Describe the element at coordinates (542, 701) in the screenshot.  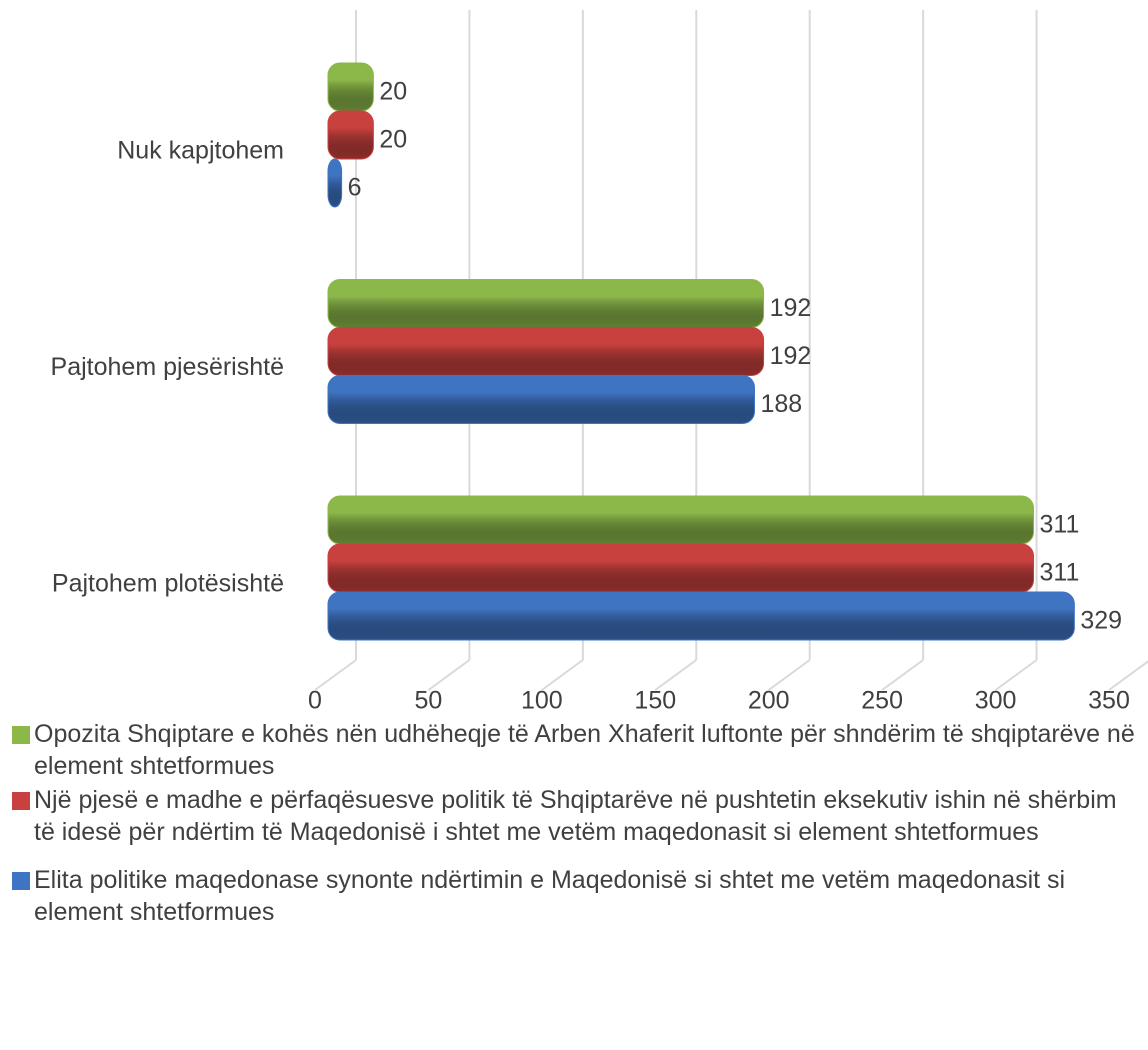
I see `x-tick-label: 100` at that location.